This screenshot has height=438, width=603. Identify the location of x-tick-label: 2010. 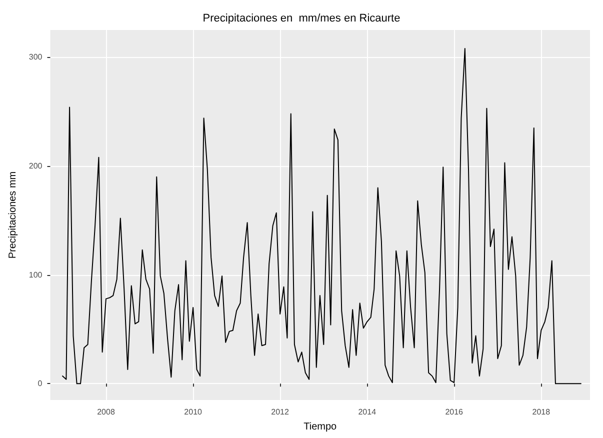
(193, 412).